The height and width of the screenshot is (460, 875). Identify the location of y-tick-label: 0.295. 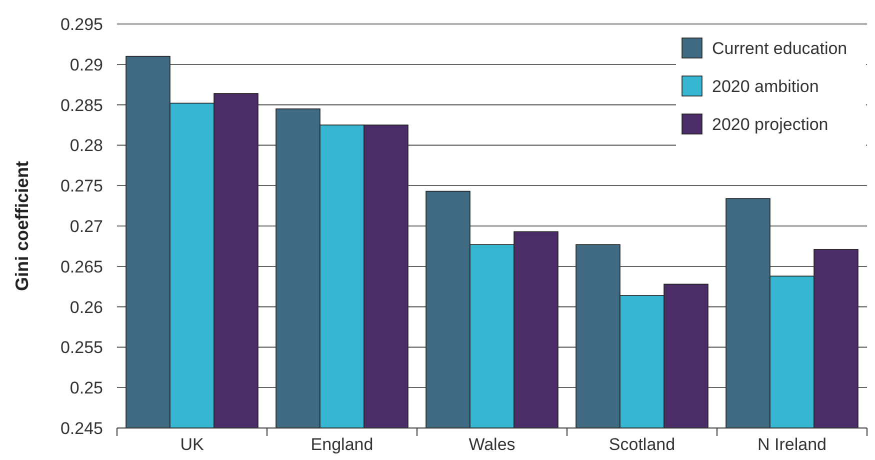
(81, 24).